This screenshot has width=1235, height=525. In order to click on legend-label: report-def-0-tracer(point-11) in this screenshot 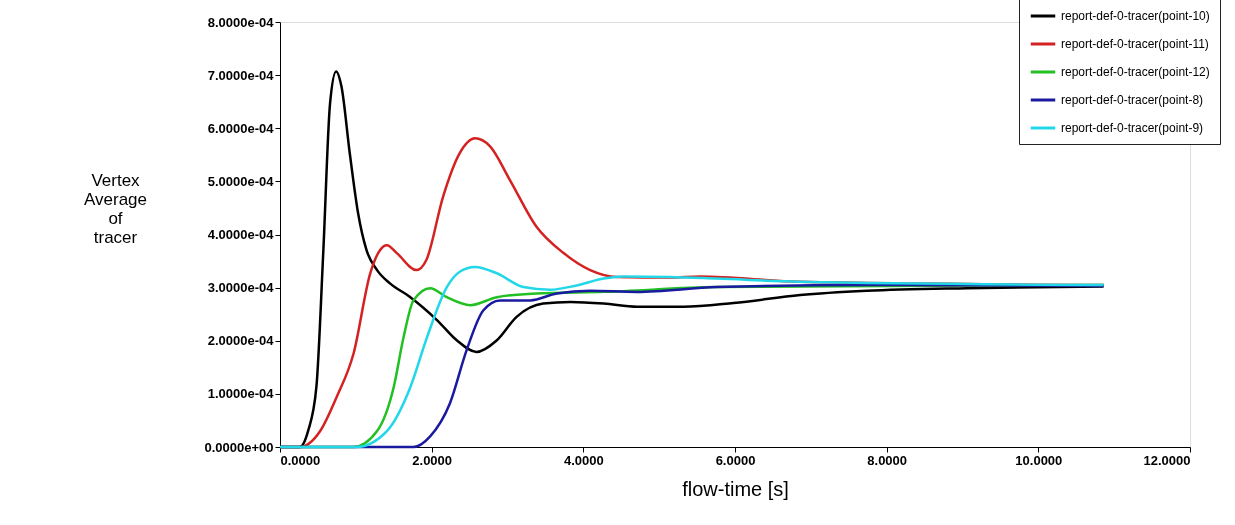, I will do `click(1135, 44)`.